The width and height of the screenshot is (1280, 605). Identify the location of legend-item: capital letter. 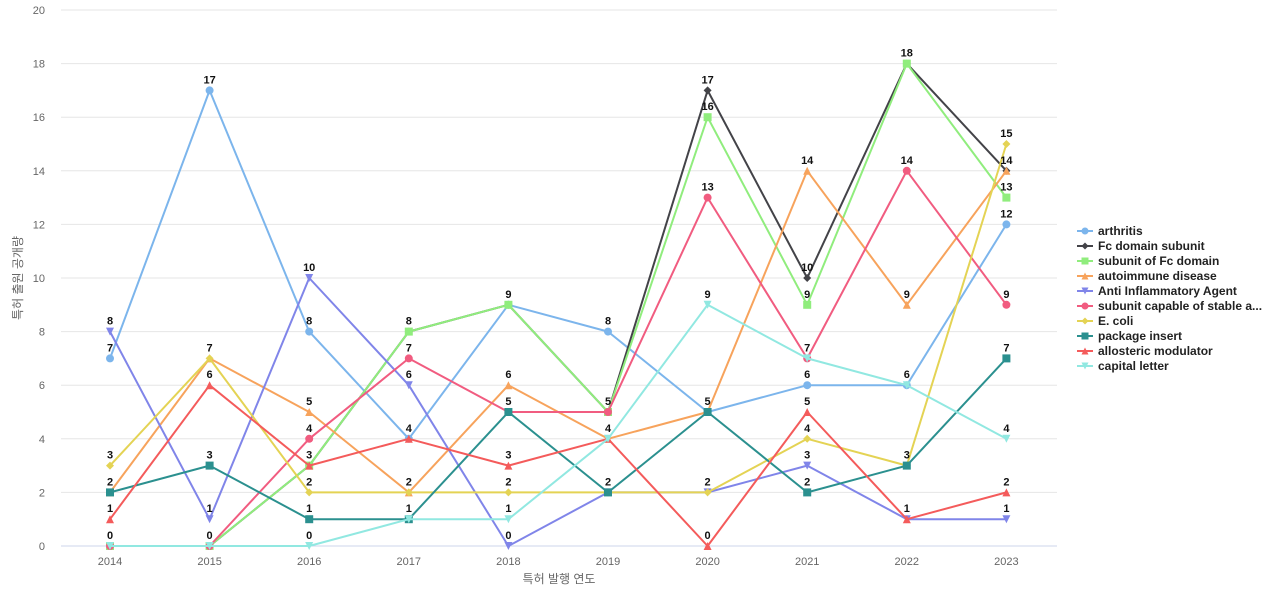
(1123, 366).